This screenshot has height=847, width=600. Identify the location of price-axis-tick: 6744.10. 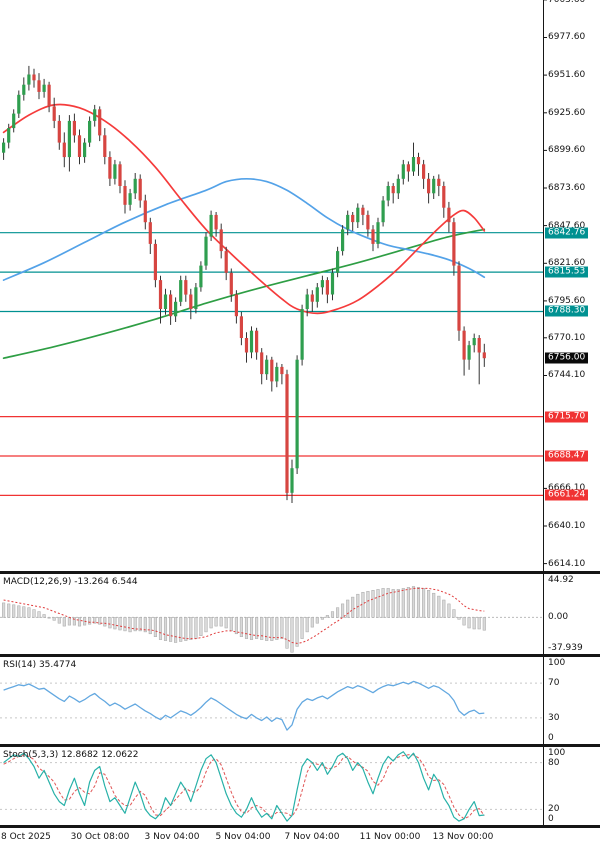
(567, 375).